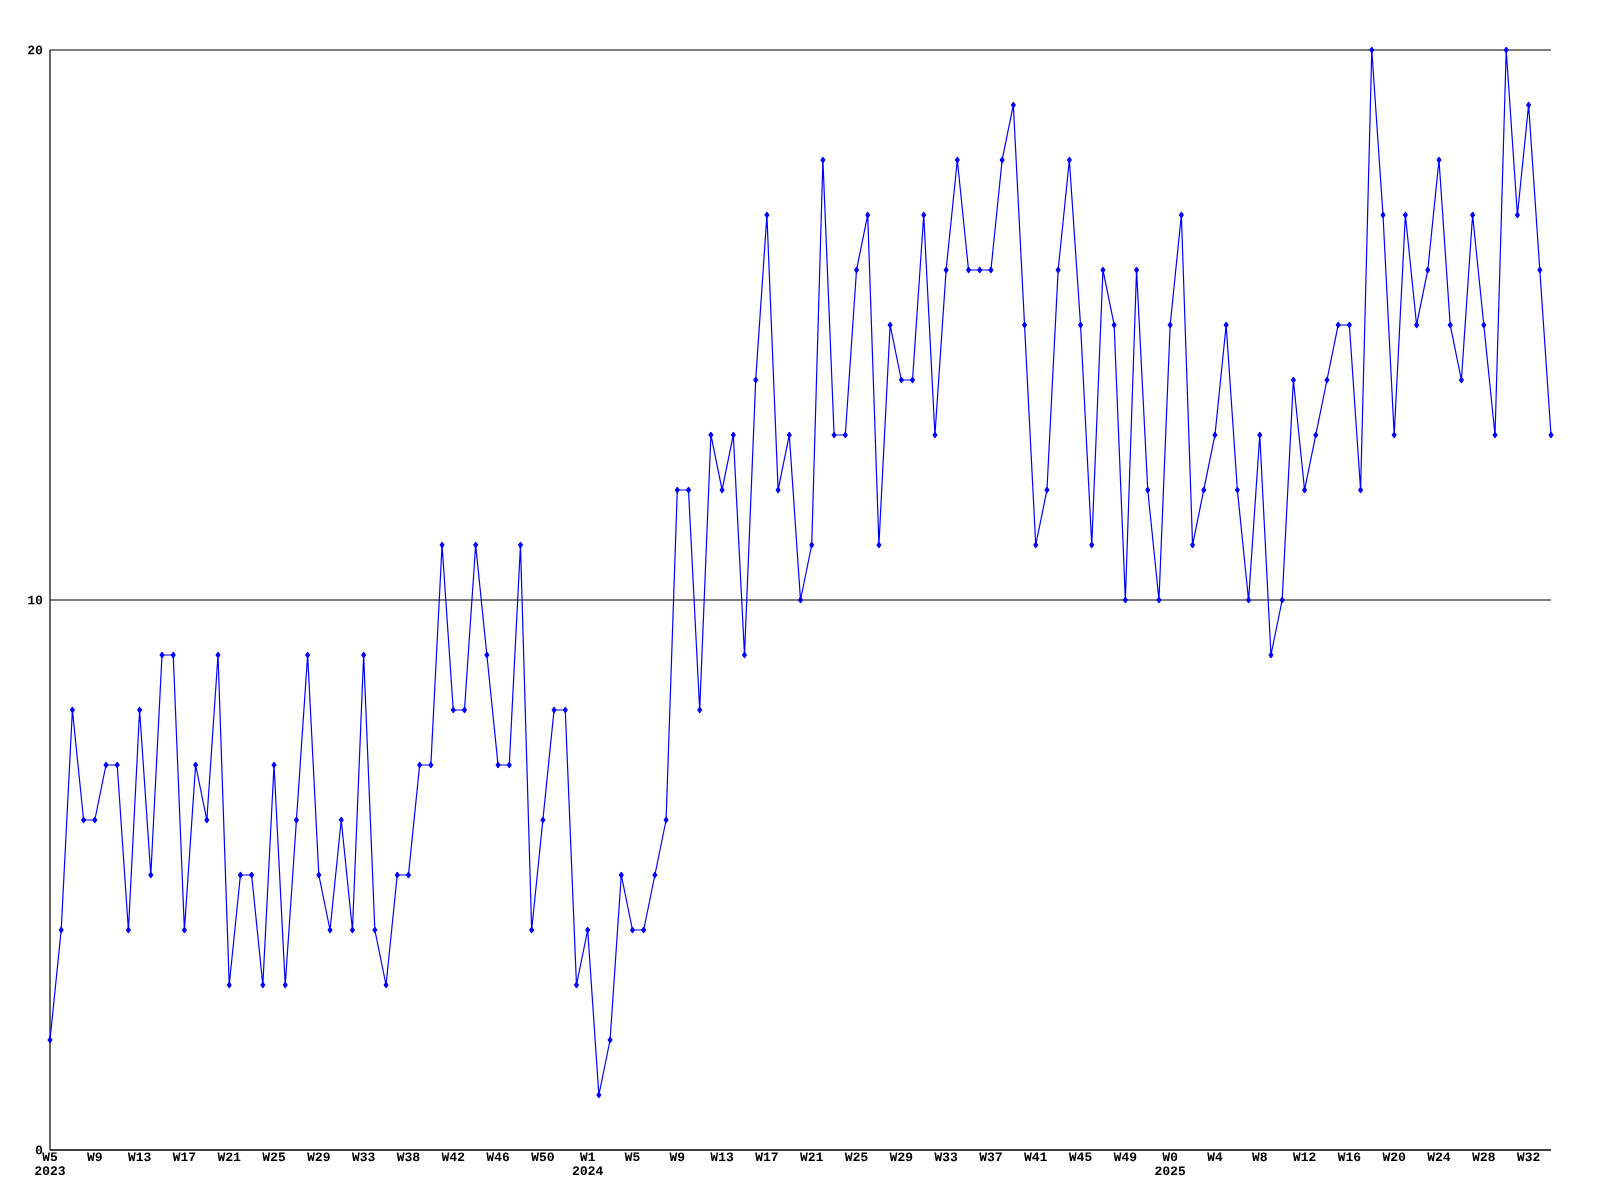 Image resolution: width=1600 pixels, height=1200 pixels. I want to click on x-tick-label: W46, so click(498, 1157).